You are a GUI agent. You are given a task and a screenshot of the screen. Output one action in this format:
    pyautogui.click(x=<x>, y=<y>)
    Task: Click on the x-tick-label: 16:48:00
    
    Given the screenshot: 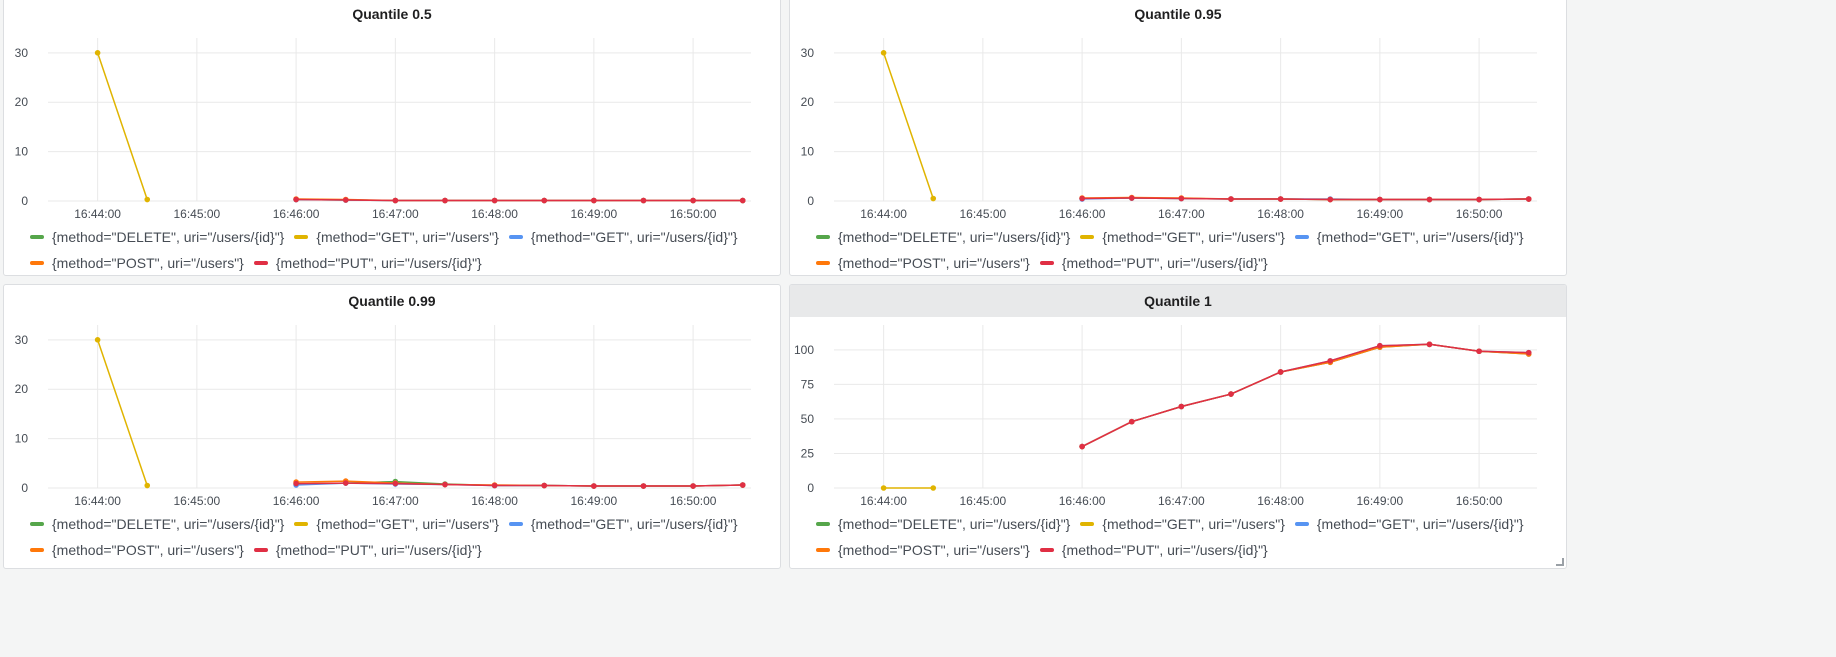 What is the action you would take?
    pyautogui.click(x=1280, y=501)
    